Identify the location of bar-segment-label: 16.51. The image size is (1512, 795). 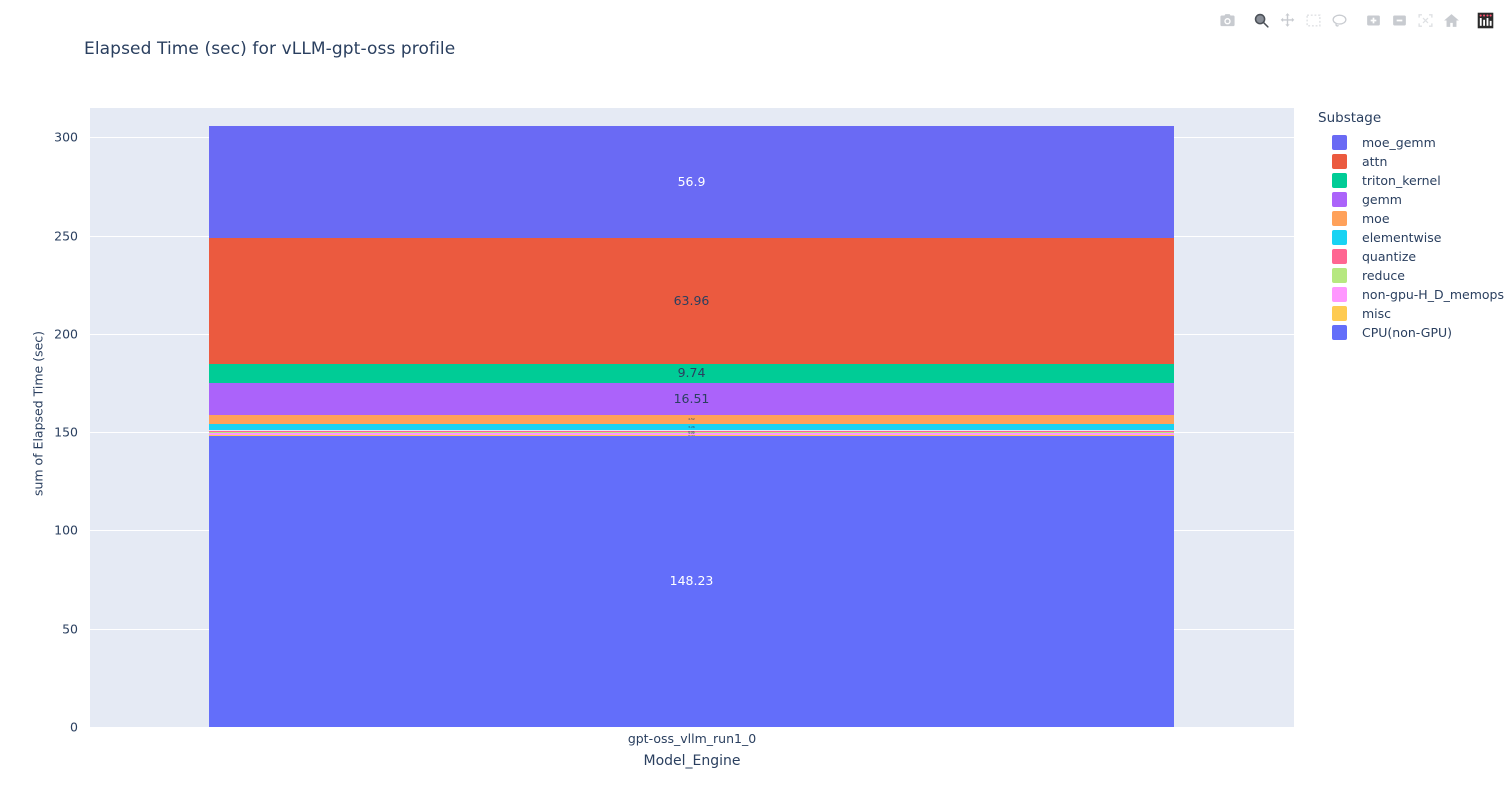
(691, 398).